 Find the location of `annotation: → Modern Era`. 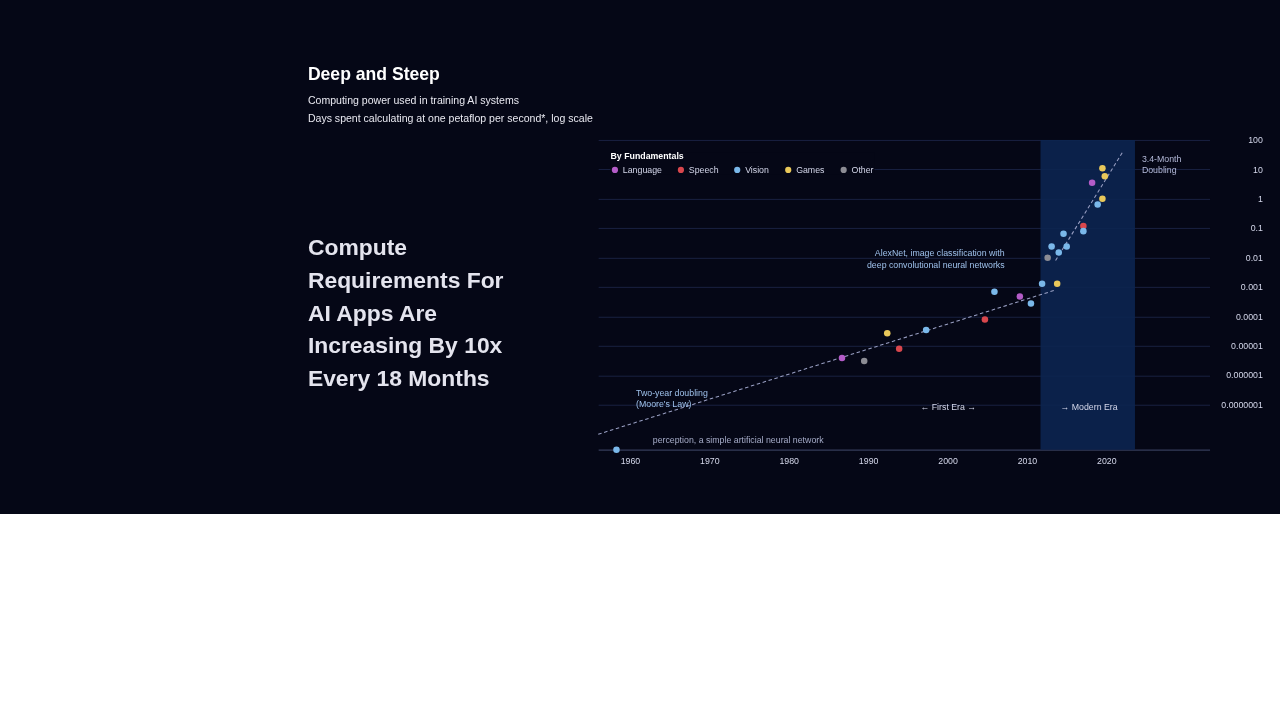

annotation: → Modern Era is located at coordinates (1089, 407).